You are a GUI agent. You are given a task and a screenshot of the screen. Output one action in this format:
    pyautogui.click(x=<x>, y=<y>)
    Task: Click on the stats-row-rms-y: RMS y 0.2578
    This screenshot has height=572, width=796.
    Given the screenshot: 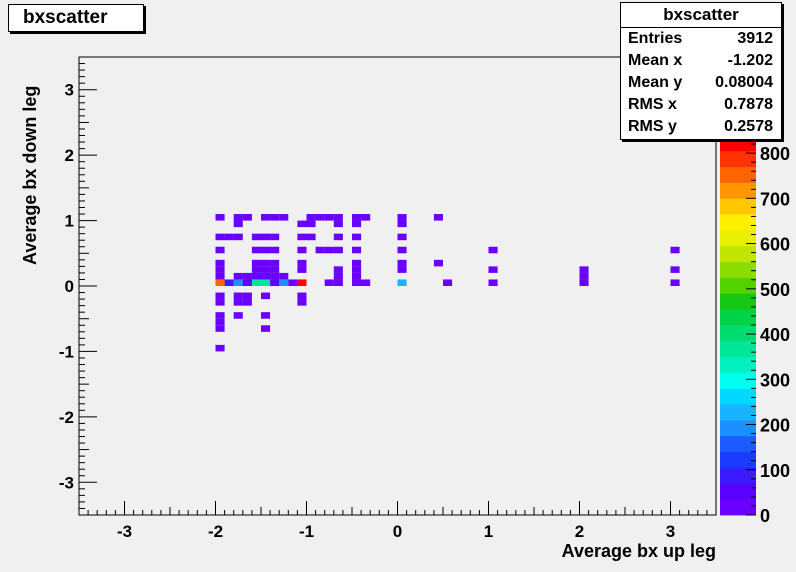 What is the action you would take?
    pyautogui.click(x=701, y=127)
    